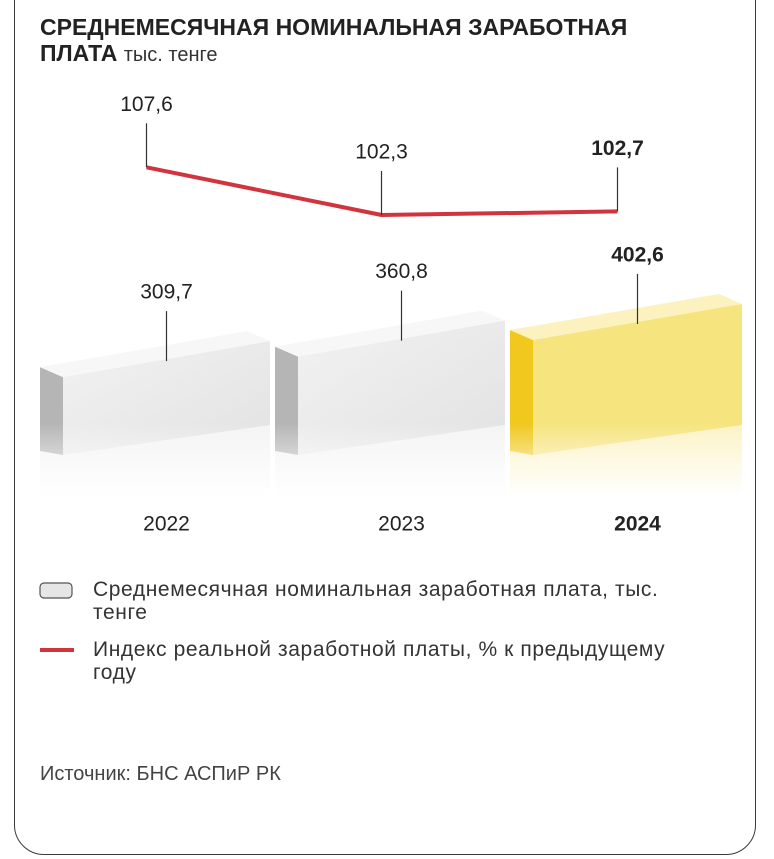  Describe the element at coordinates (170, 55) in the screenshot. I see `chart-subtitle: тыс. тенге` at that location.